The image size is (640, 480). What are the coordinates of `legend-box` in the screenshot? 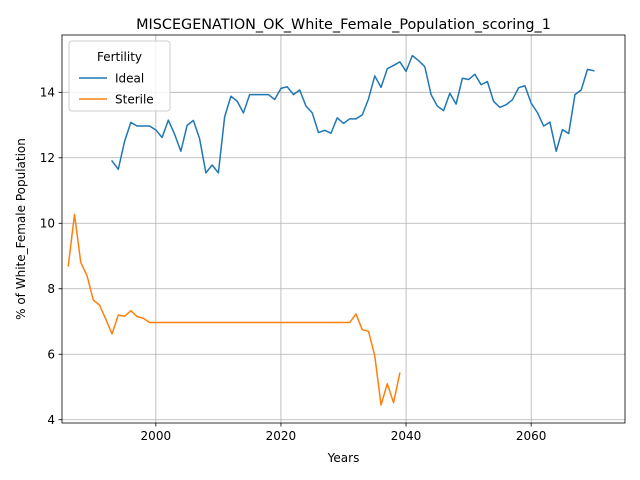 It's located at (119, 76).